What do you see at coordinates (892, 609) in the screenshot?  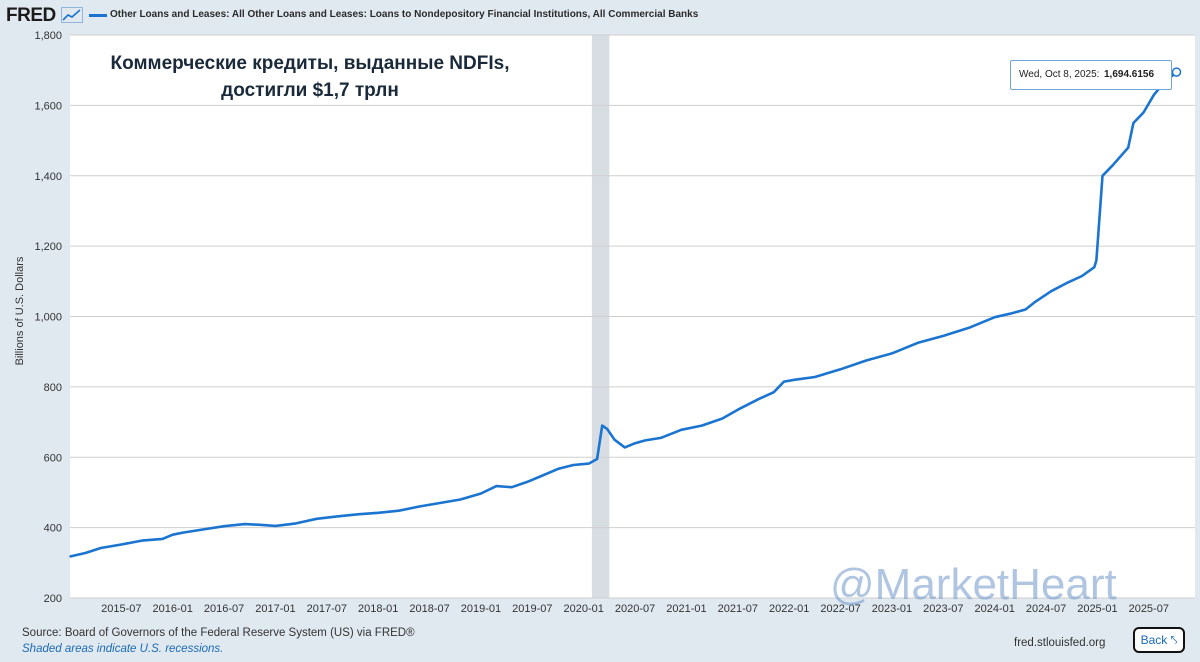 I see `x-tick-label: 2023-01` at bounding box center [892, 609].